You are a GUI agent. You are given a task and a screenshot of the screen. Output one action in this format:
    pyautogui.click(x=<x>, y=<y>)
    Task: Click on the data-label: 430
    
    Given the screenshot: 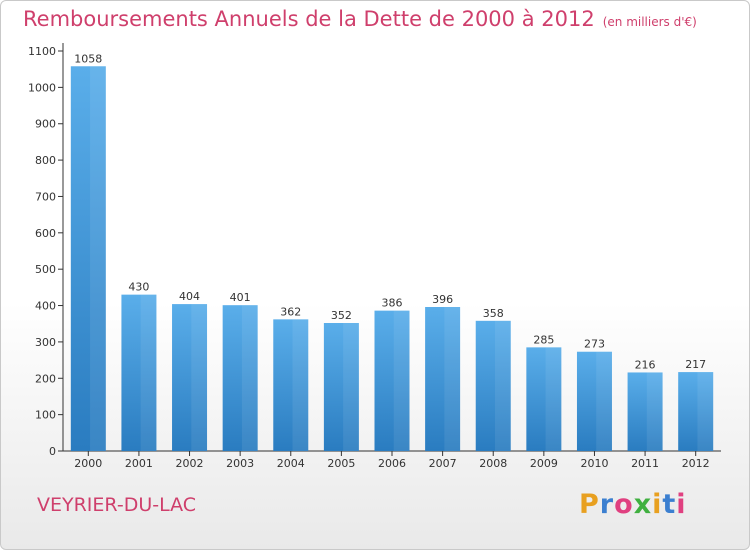 What is the action you would take?
    pyautogui.click(x=138, y=287)
    